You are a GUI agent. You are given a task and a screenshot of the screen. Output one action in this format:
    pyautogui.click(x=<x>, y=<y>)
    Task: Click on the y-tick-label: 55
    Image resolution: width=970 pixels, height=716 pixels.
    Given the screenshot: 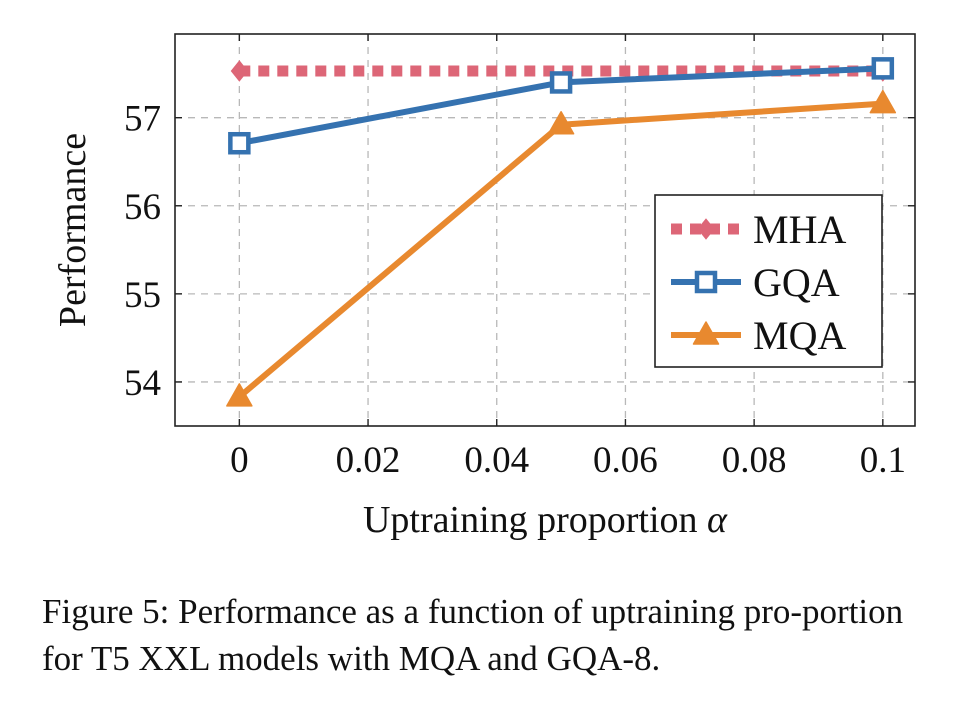 What is the action you would take?
    pyautogui.click(x=142, y=295)
    